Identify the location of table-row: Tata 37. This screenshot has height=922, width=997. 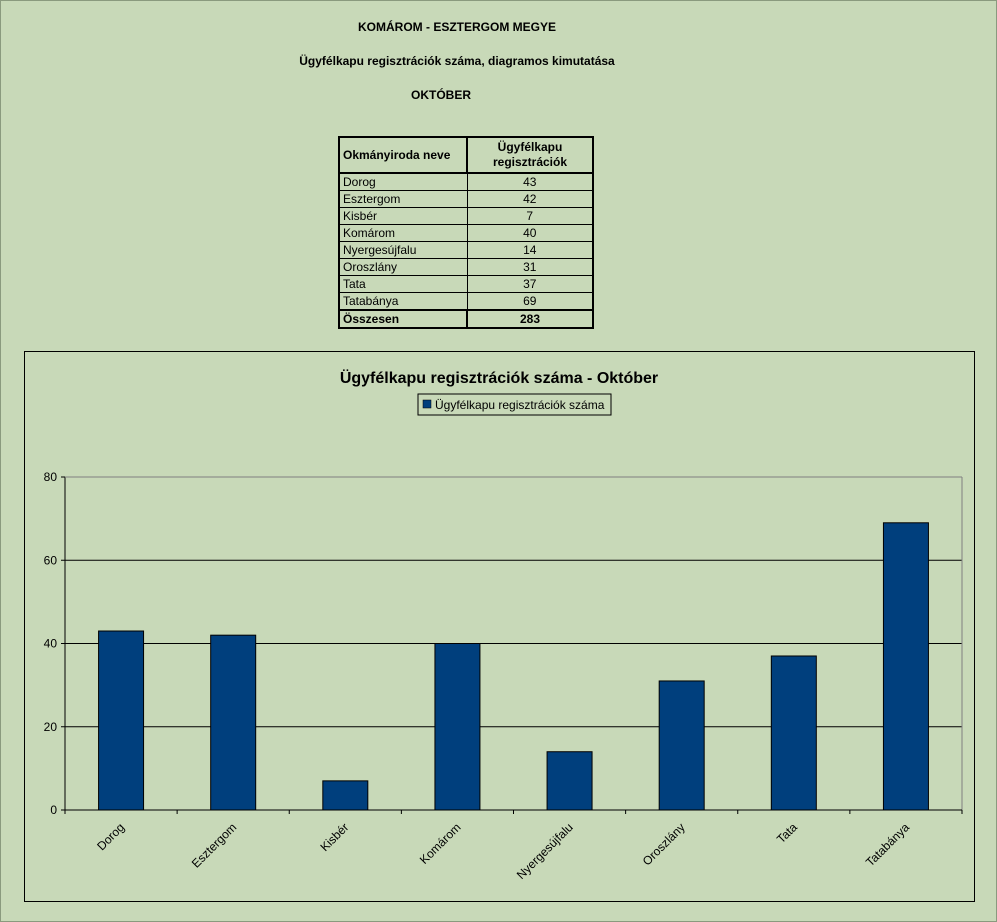
(466, 284).